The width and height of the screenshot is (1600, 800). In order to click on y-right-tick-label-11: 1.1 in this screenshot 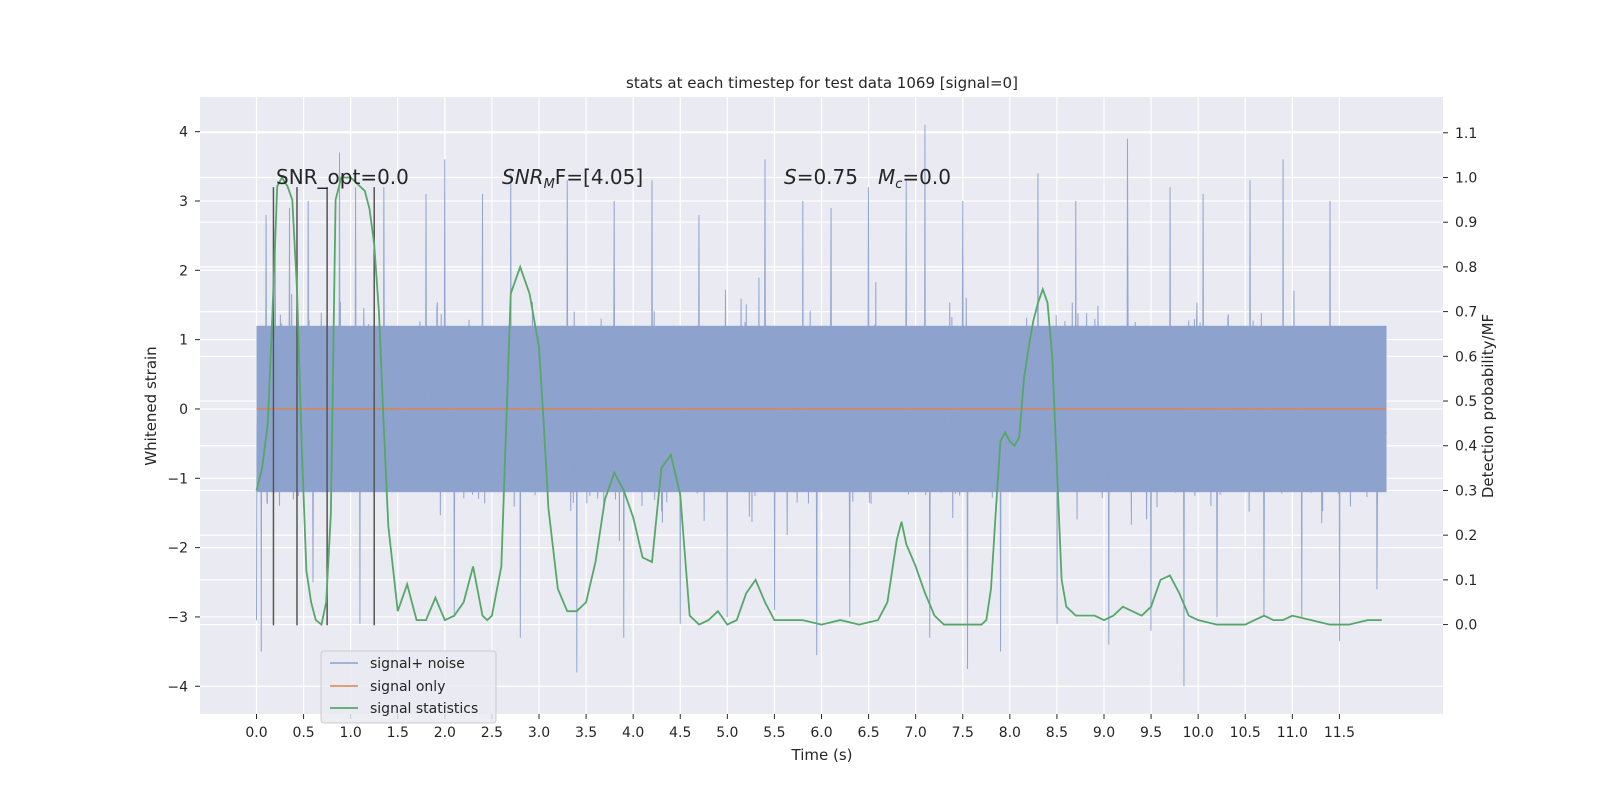, I will do `click(1466, 134)`.